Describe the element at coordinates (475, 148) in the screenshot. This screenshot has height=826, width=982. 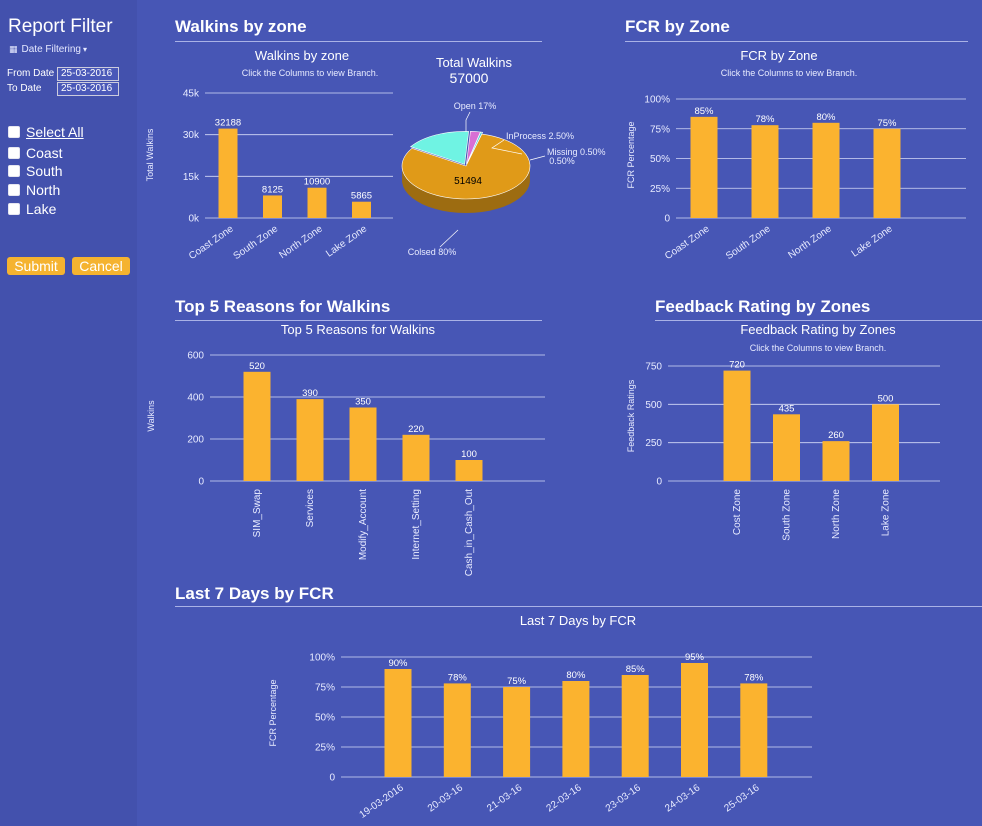
I see `pie-slice-missing` at that location.